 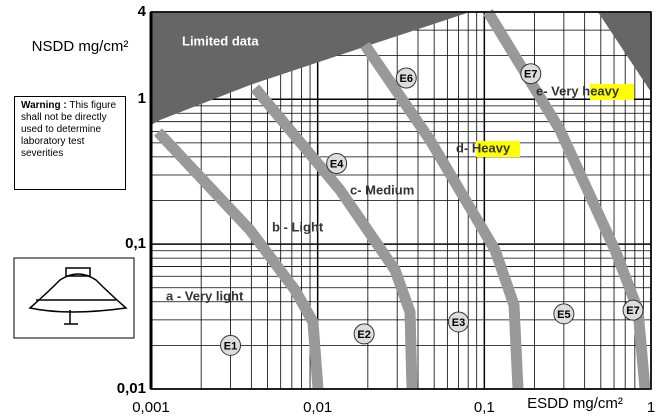 I want to click on point-label: E6, so click(x=406, y=79).